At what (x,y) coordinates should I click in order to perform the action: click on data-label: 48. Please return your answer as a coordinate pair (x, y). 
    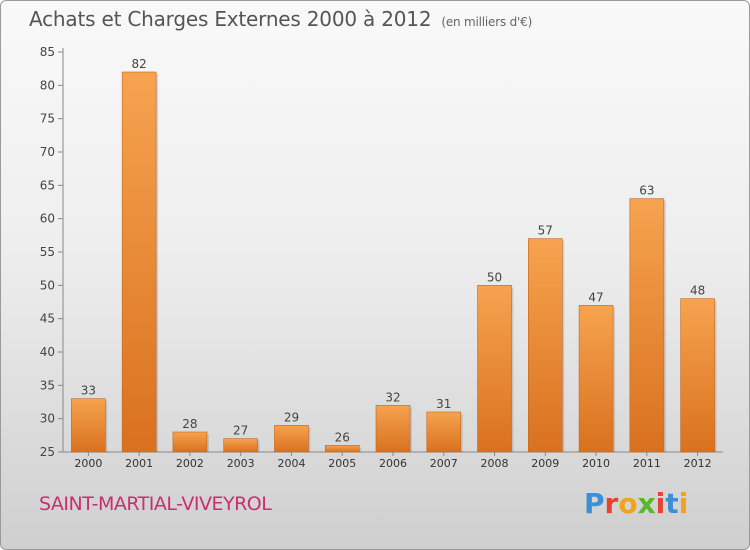
    Looking at the image, I should click on (697, 291).